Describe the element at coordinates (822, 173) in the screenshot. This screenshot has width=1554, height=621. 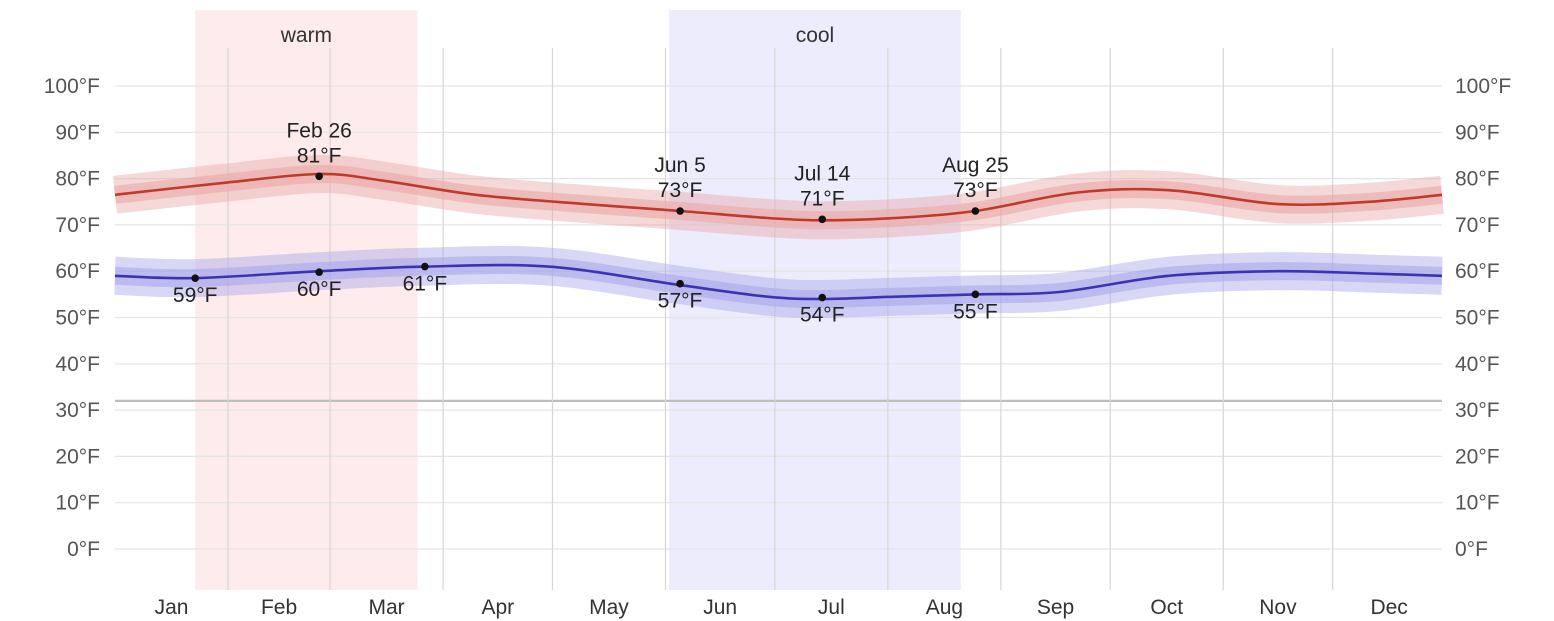
I see `annotation-date: Jul 14` at that location.